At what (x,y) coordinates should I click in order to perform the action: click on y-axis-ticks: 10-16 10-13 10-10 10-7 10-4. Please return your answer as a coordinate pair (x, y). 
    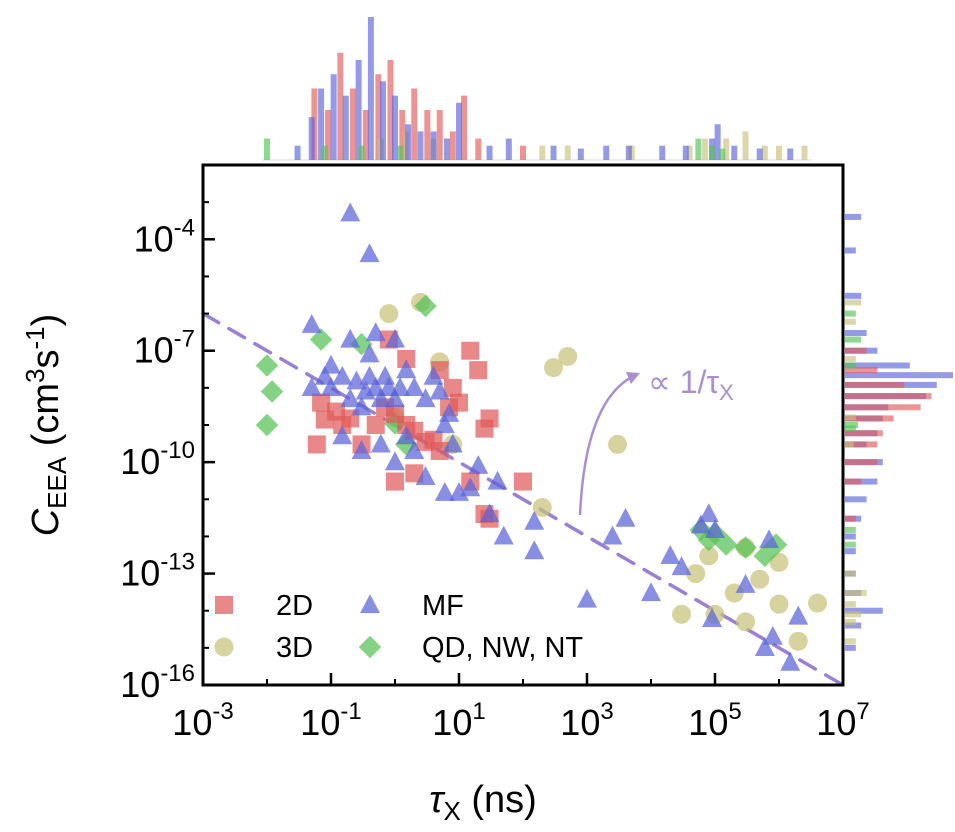
    Looking at the image, I should click on (167, 434).